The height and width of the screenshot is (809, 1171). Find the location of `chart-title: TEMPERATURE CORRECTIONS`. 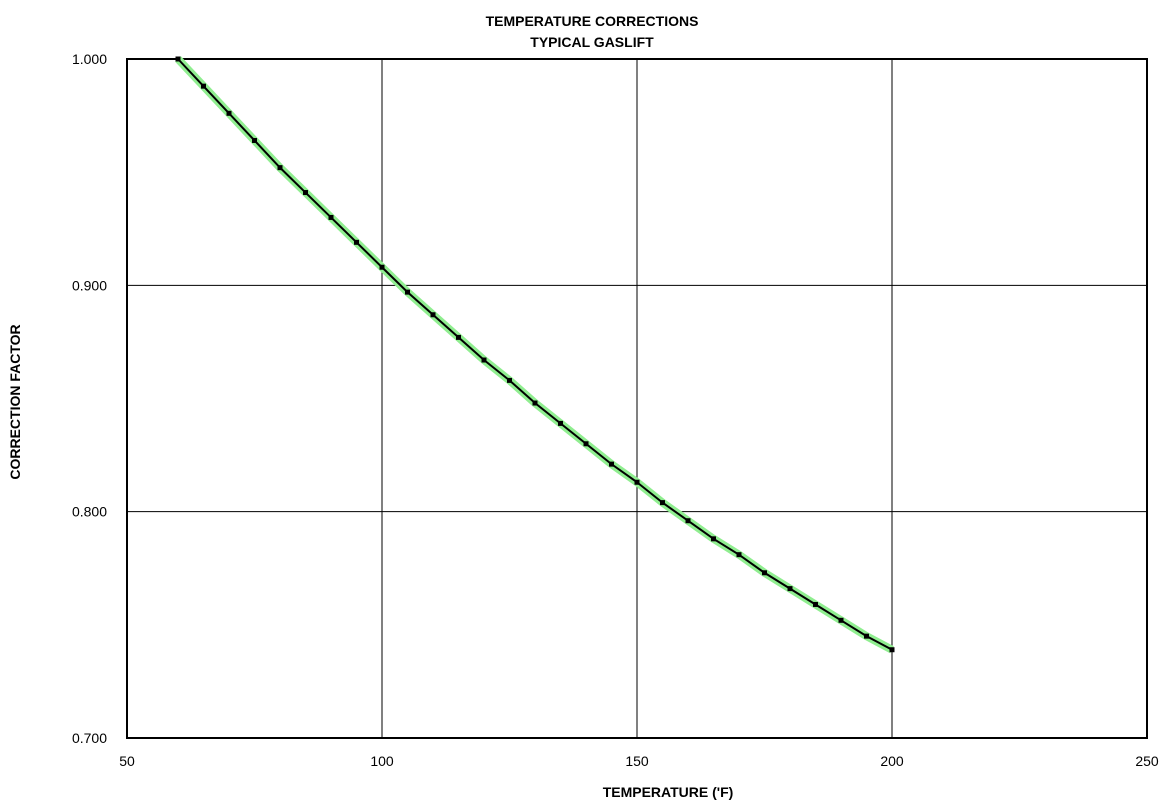

chart-title: TEMPERATURE CORRECTIONS is located at coordinates (592, 21).